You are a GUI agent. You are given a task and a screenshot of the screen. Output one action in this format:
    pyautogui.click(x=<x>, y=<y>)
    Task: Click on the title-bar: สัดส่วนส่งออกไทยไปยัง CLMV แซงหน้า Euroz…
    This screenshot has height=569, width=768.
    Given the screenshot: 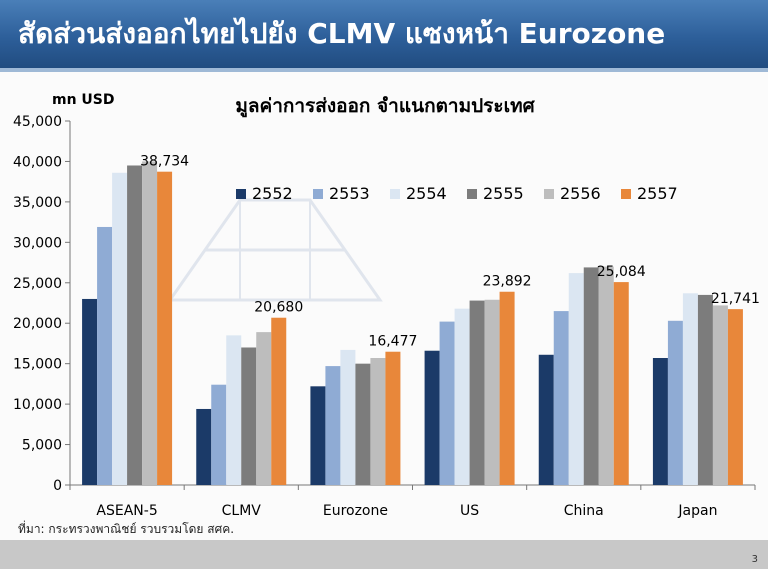 What is the action you would take?
    pyautogui.click(x=384, y=36)
    